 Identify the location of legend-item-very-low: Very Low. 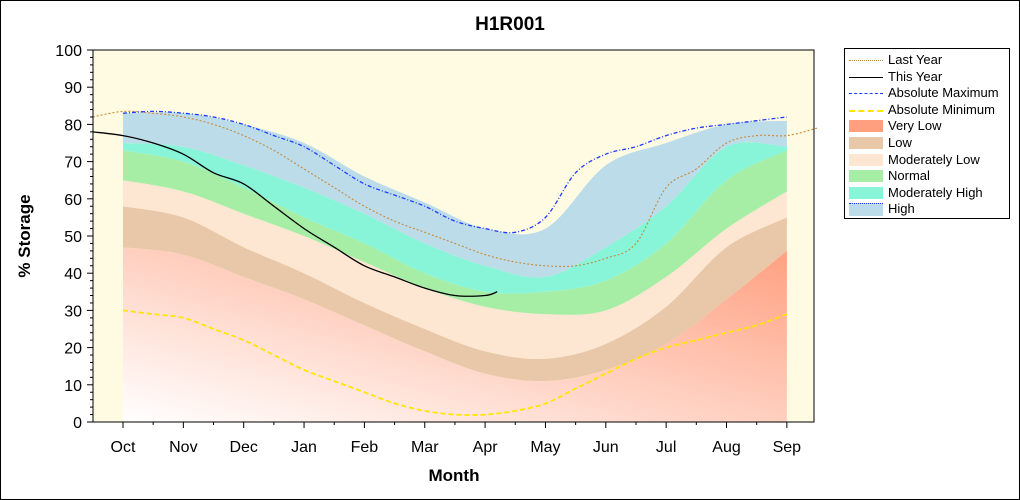
(927, 126).